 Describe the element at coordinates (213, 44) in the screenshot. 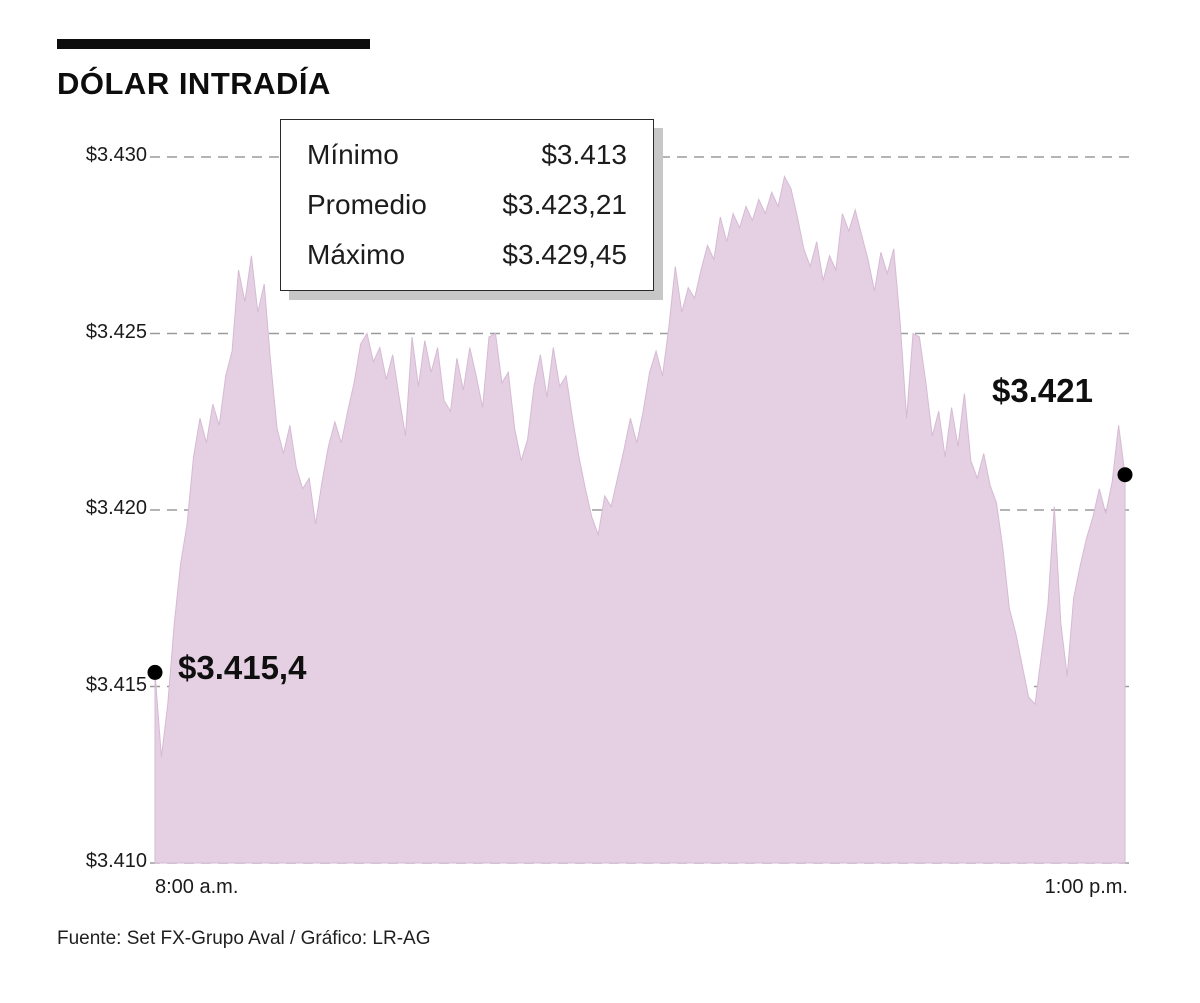

I see `title-accent-bar` at that location.